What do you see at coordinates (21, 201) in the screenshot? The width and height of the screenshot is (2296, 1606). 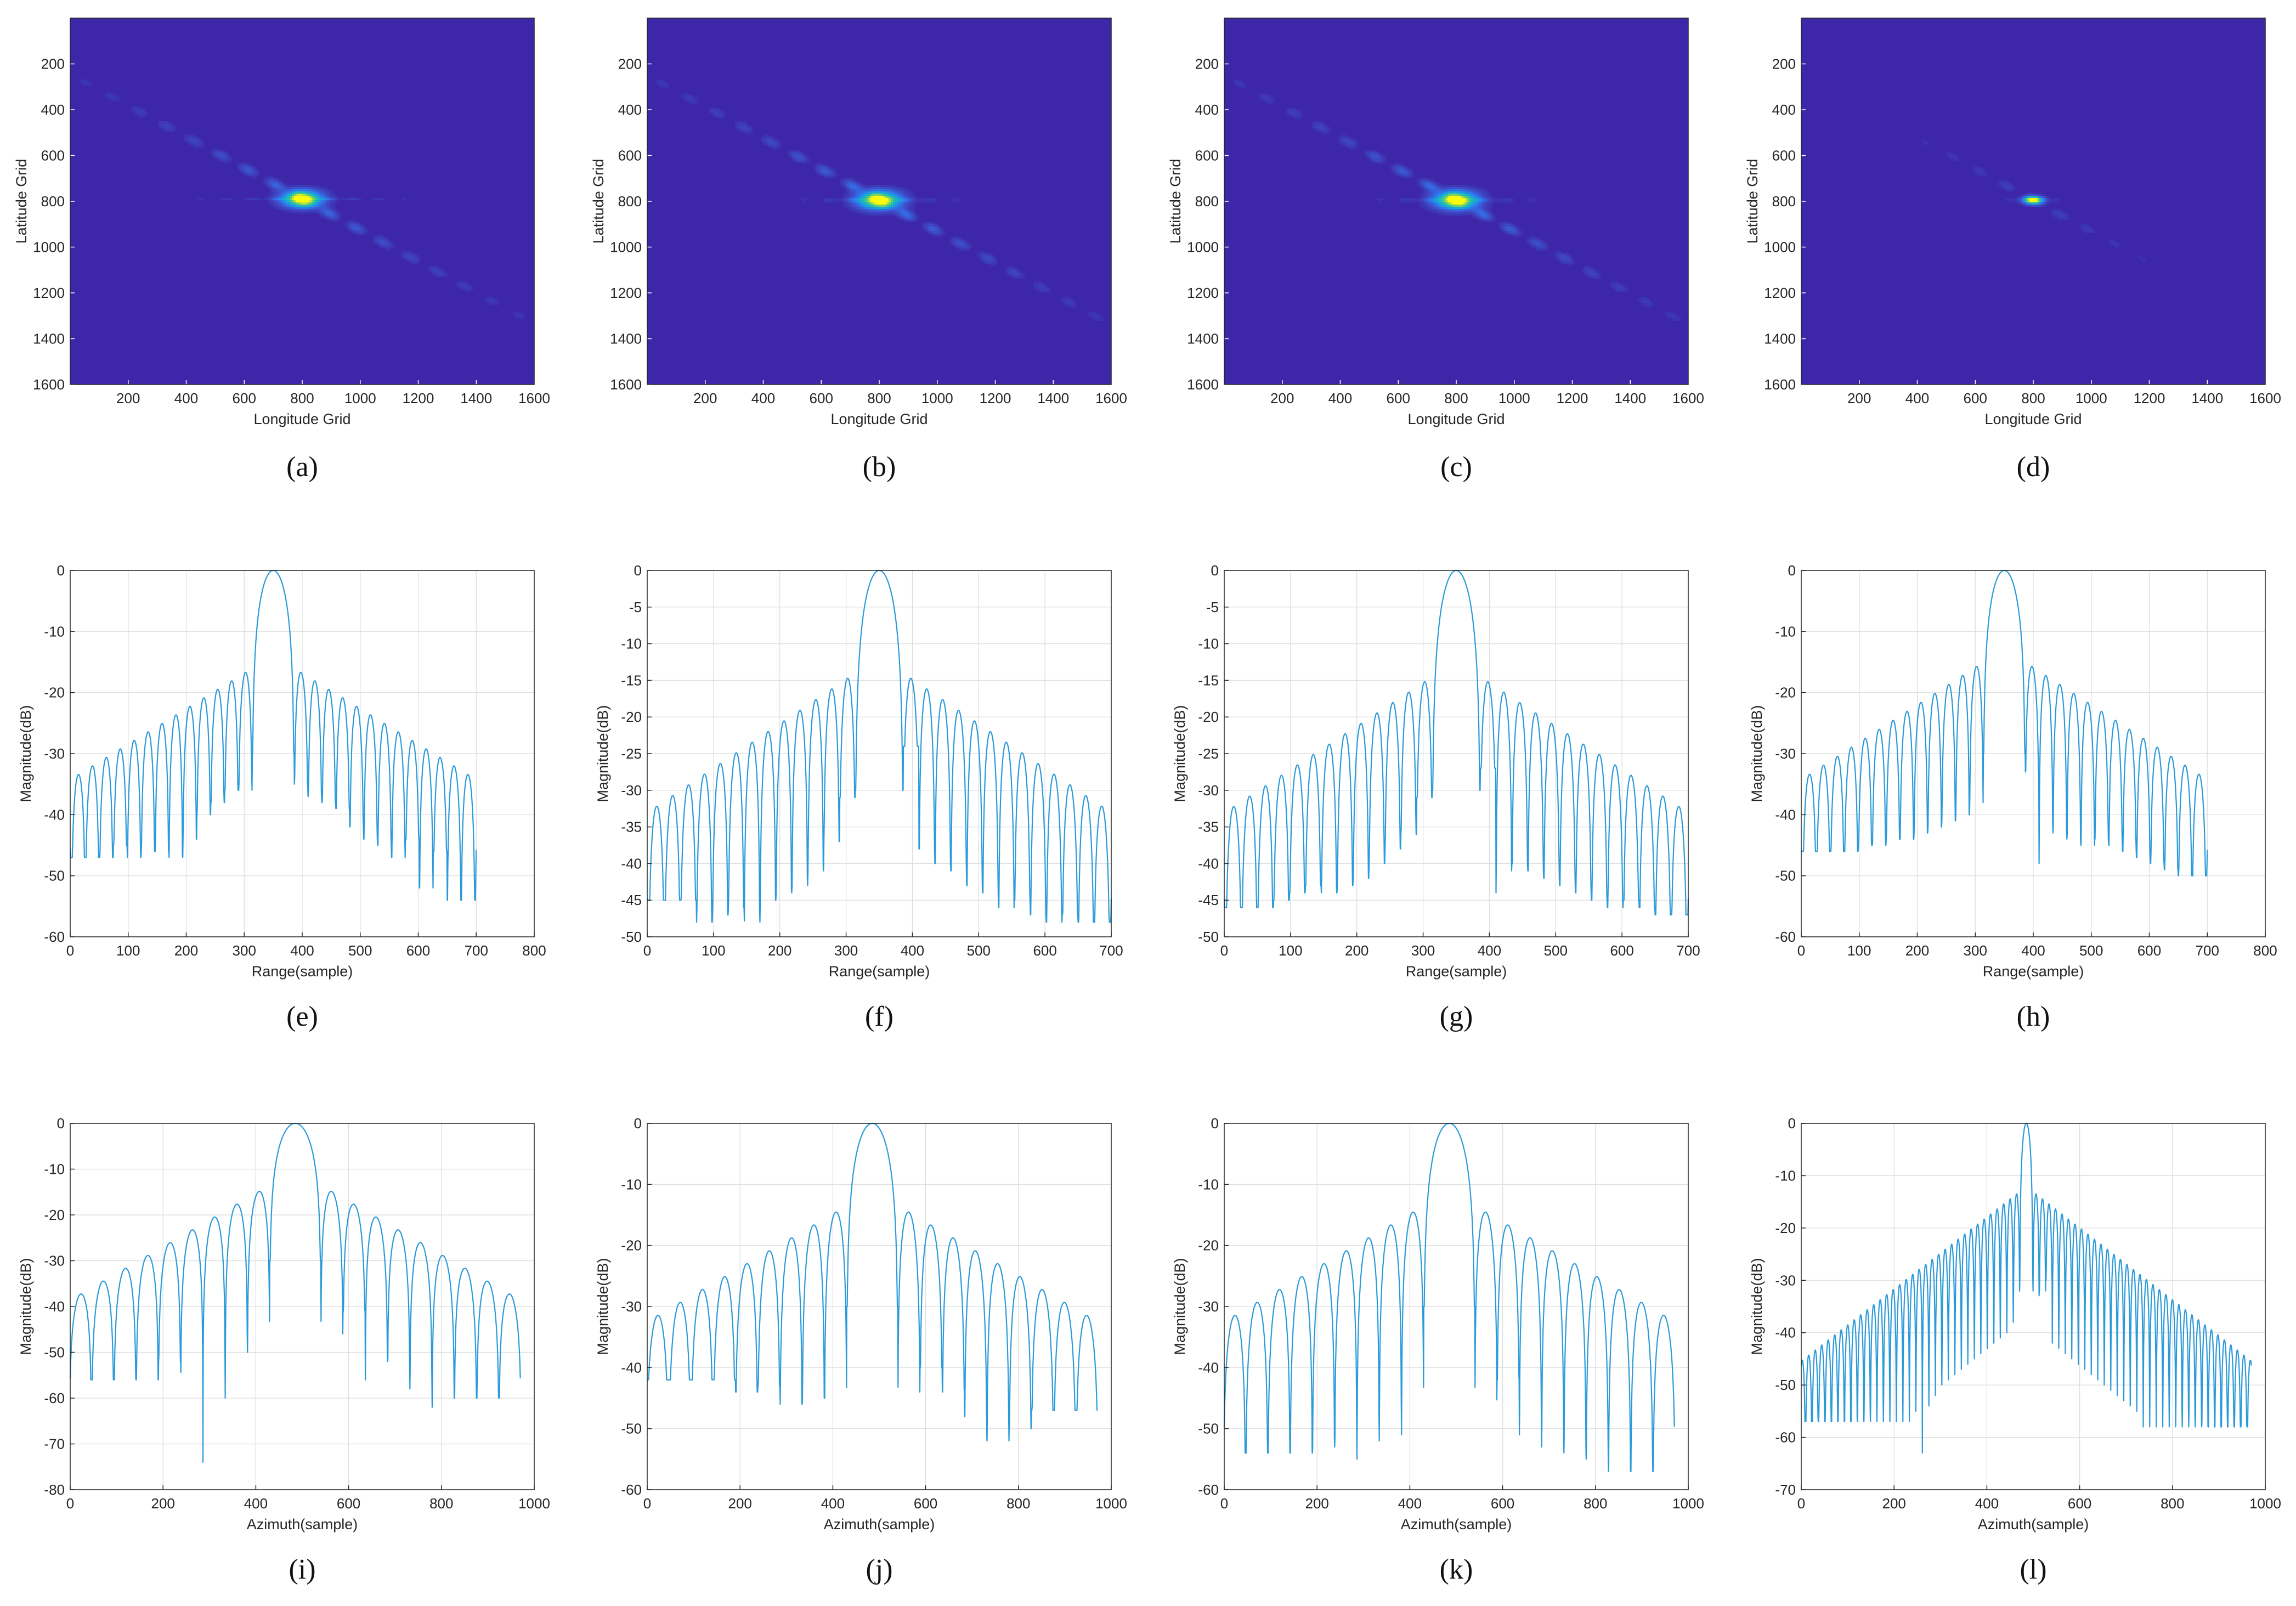 I see `y-axis-label: Latitude Grid` at bounding box center [21, 201].